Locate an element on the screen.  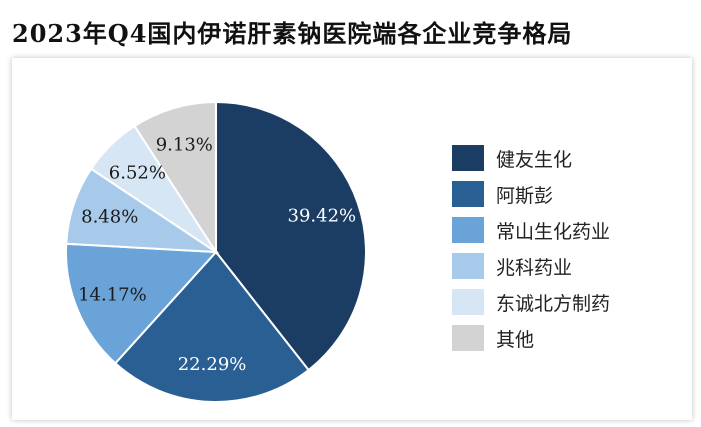
legend-item-6: 其他 is located at coordinates (531, 338).